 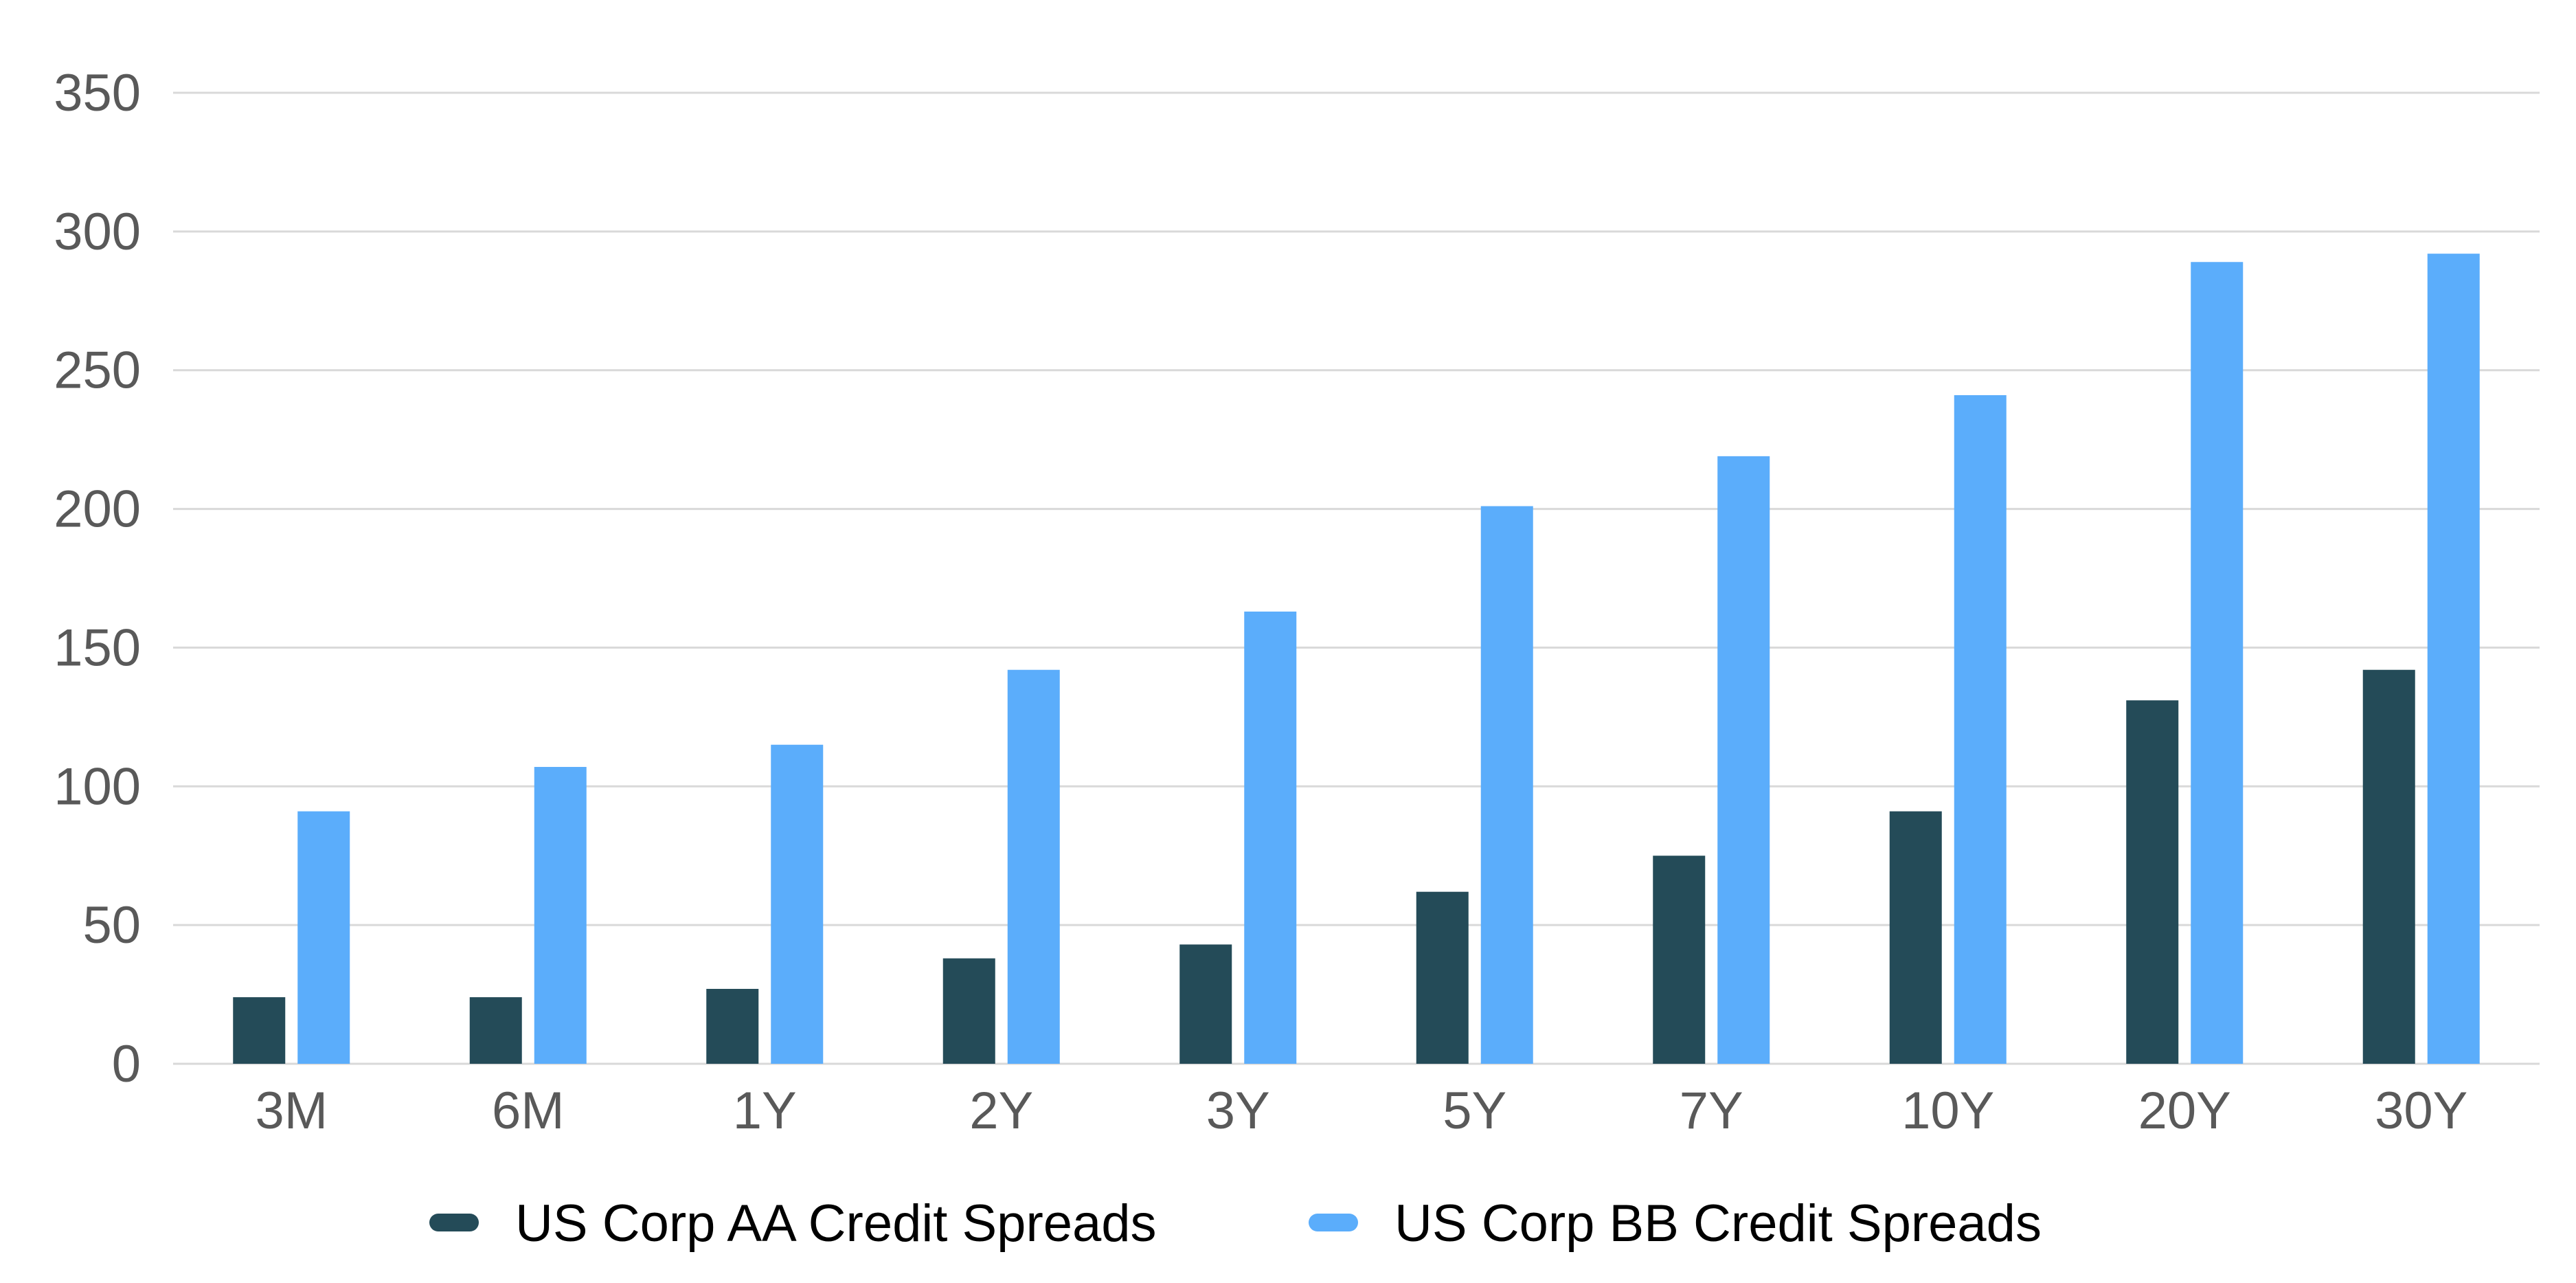 What do you see at coordinates (797, 904) in the screenshot?
I see `bar-bb-1Y` at bounding box center [797, 904].